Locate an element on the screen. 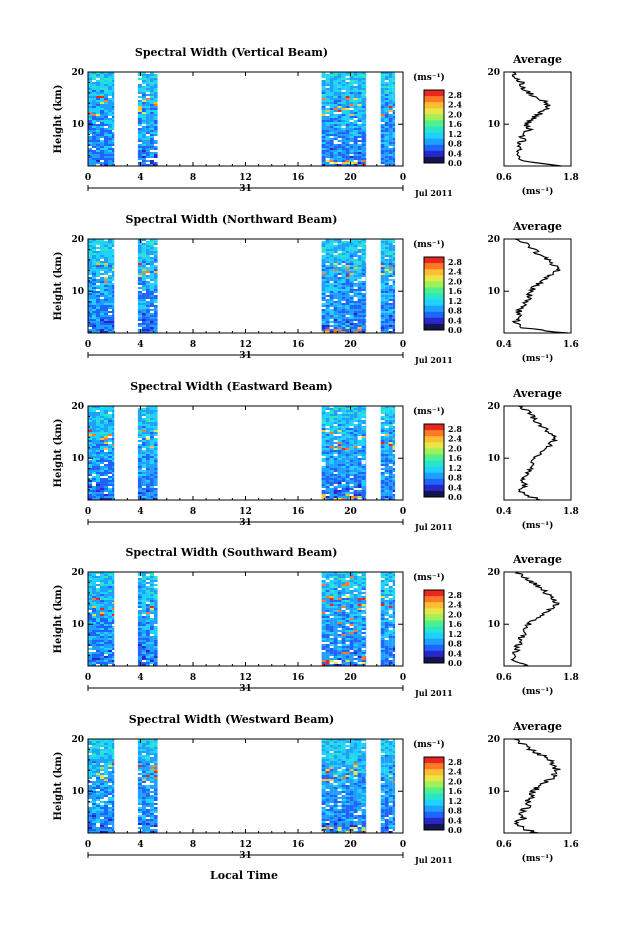 This screenshot has width=623, height=929. x-tick-label: 0 is located at coordinates (403, 178).